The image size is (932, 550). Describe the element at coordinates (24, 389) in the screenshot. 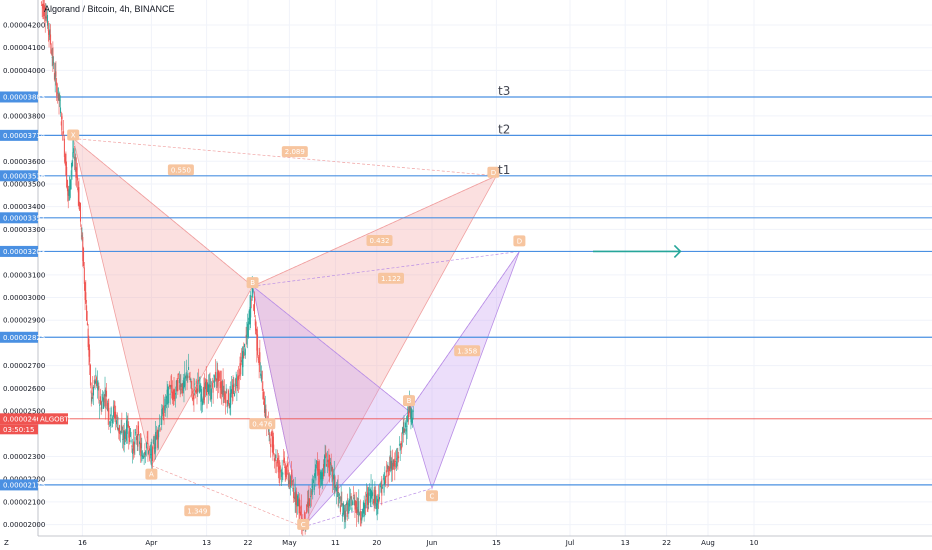

I see `y-tick-label: 0.00002600` at that location.